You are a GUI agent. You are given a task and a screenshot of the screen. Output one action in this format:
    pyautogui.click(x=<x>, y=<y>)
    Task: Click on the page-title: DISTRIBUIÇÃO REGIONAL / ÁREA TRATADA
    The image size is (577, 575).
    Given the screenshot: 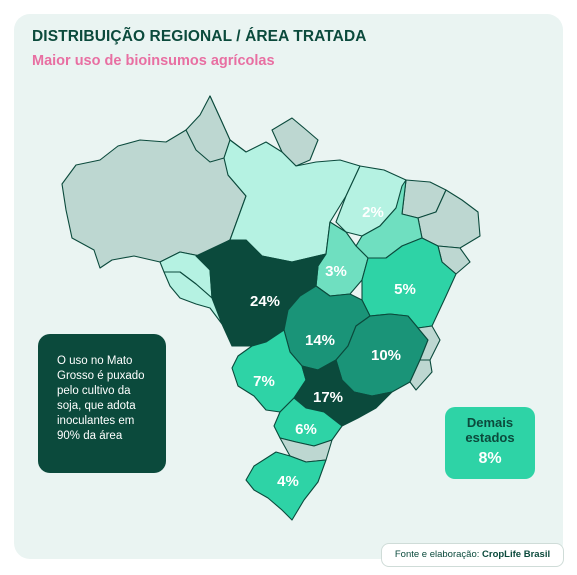 What is the action you would take?
    pyautogui.click(x=199, y=36)
    